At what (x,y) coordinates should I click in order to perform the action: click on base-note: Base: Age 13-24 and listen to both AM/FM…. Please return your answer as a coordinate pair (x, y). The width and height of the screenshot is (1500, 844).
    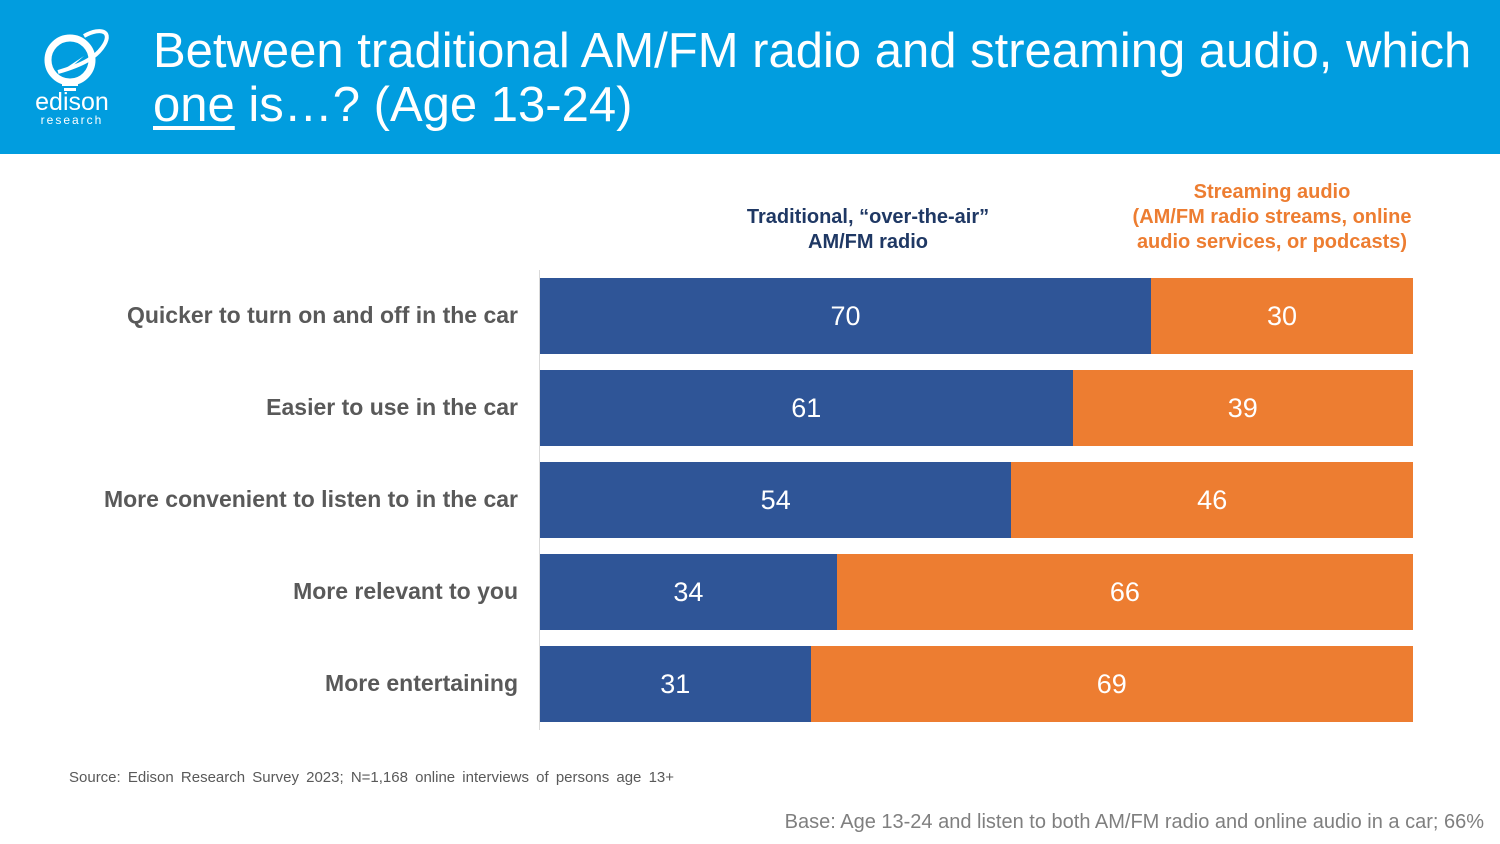
    Looking at the image, I should click on (1134, 822).